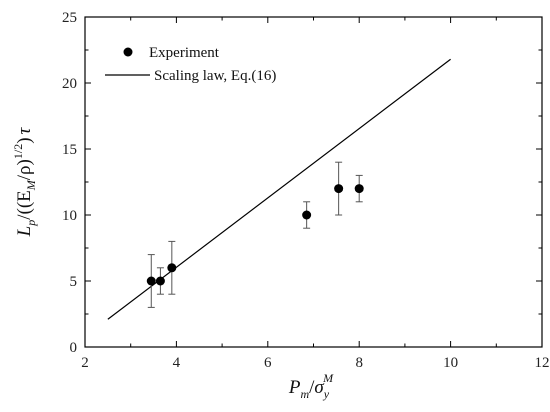  What do you see at coordinates (69, 84) in the screenshot?
I see `y-tick-label: 20` at bounding box center [69, 84].